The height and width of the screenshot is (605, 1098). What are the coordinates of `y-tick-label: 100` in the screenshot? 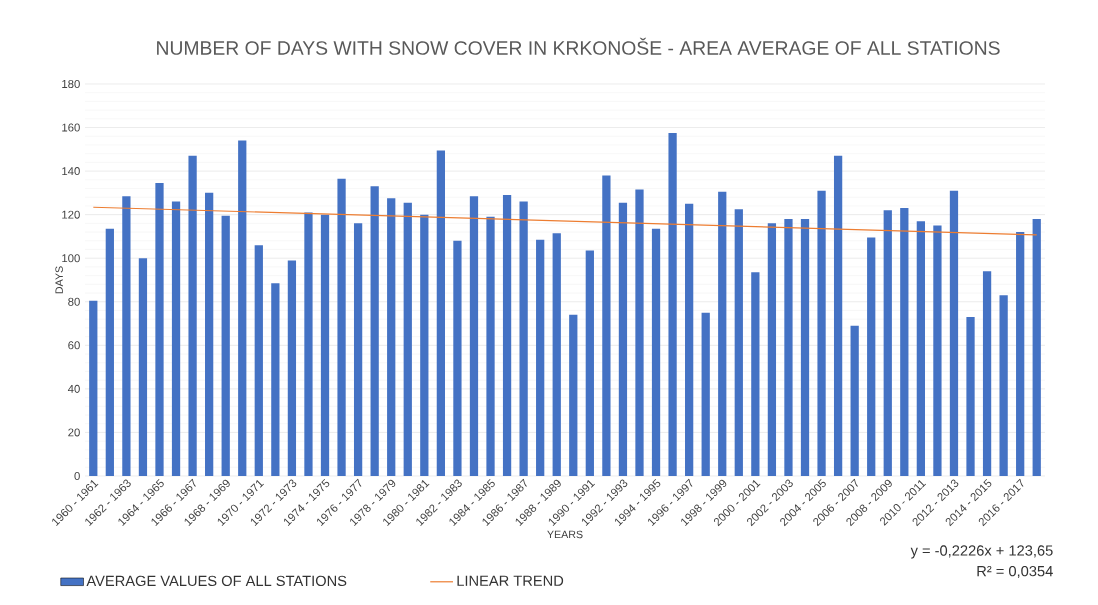 It's located at (71, 258).